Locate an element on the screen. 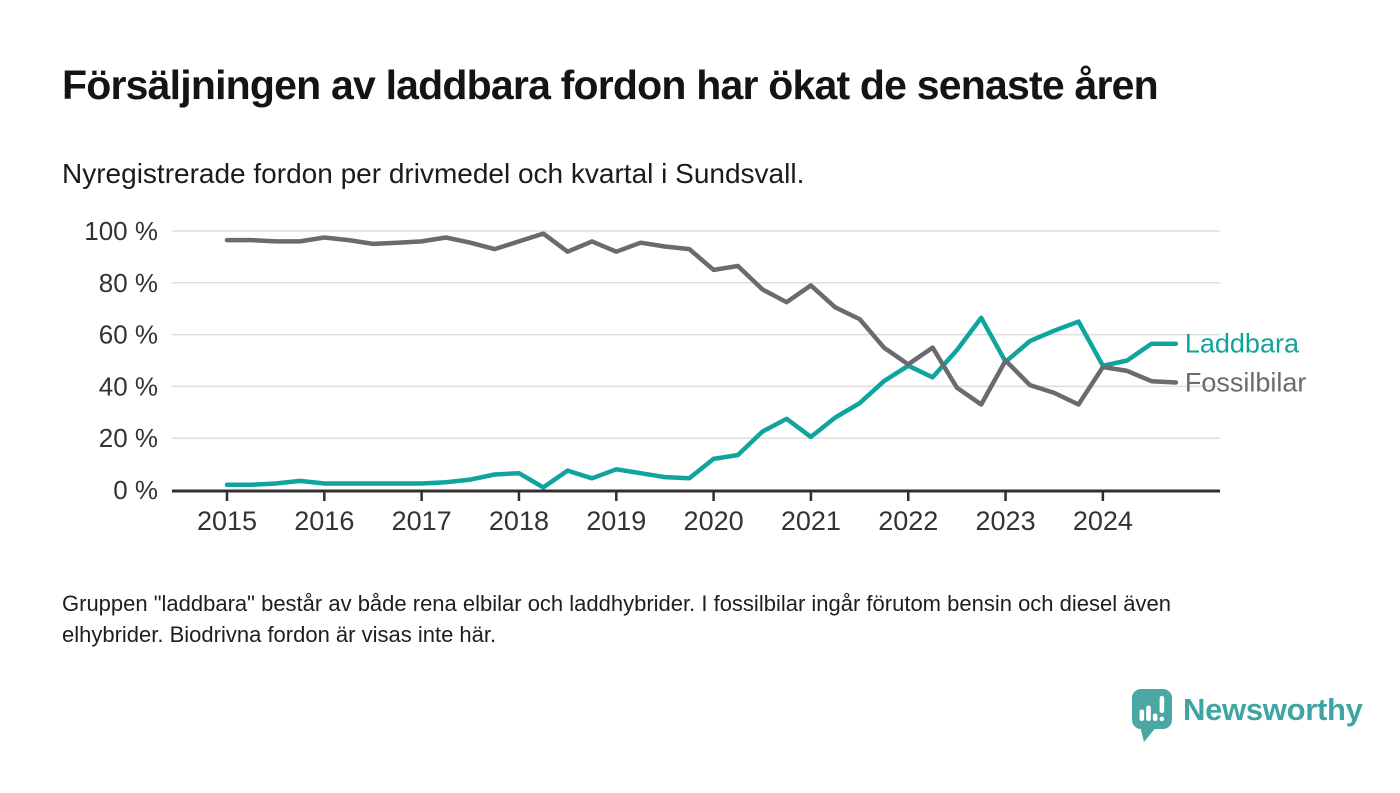 This screenshot has height=793, width=1400. x-axis-tick-label: 2024 is located at coordinates (1103, 521).